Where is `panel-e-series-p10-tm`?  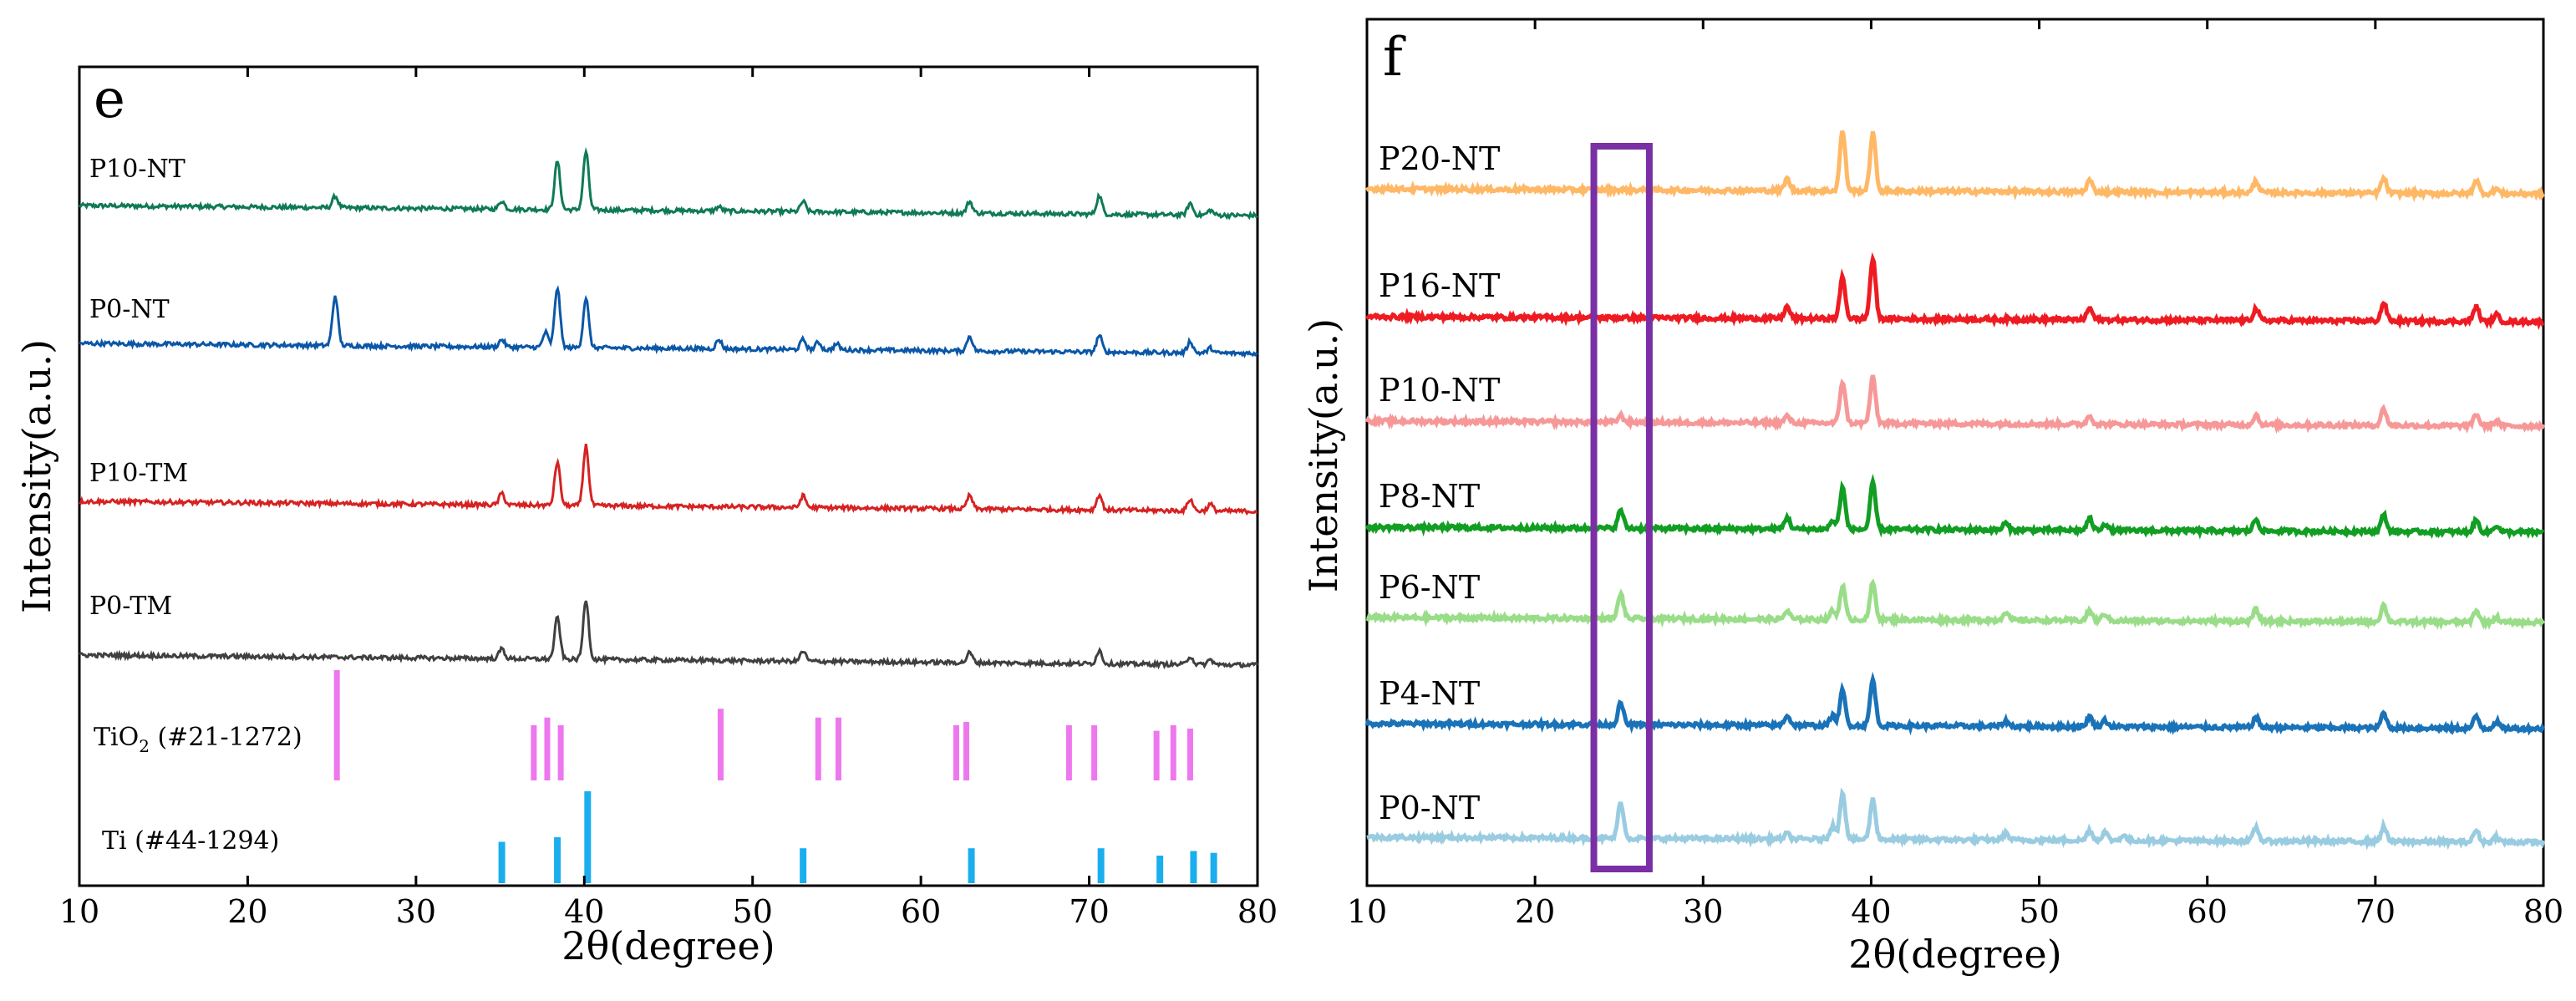
panel-e-series-p10-tm is located at coordinates (668, 480).